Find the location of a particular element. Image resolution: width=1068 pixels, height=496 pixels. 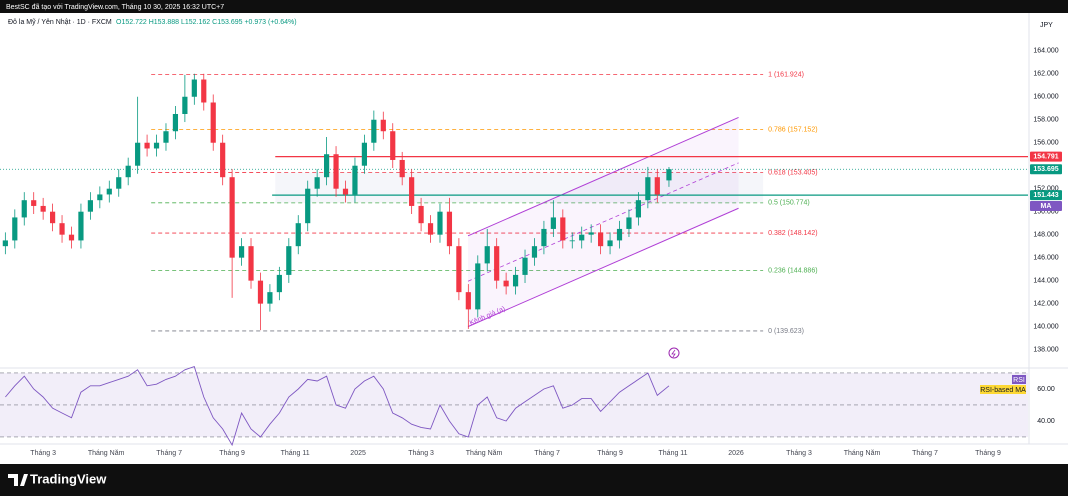

x-tick-label: 2026 is located at coordinates (736, 453).